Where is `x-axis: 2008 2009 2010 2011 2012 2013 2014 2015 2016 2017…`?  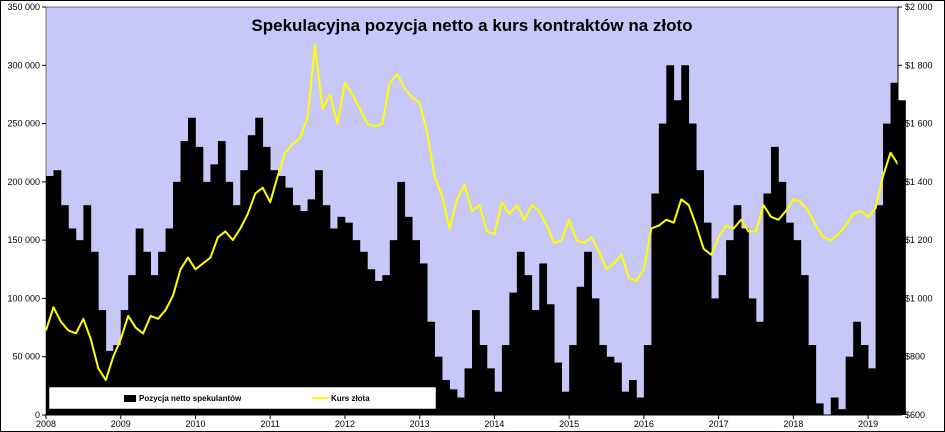
x-axis: 2008 2009 2010 2011 2012 2013 2014 2015 2016 2017… is located at coordinates (457, 422).